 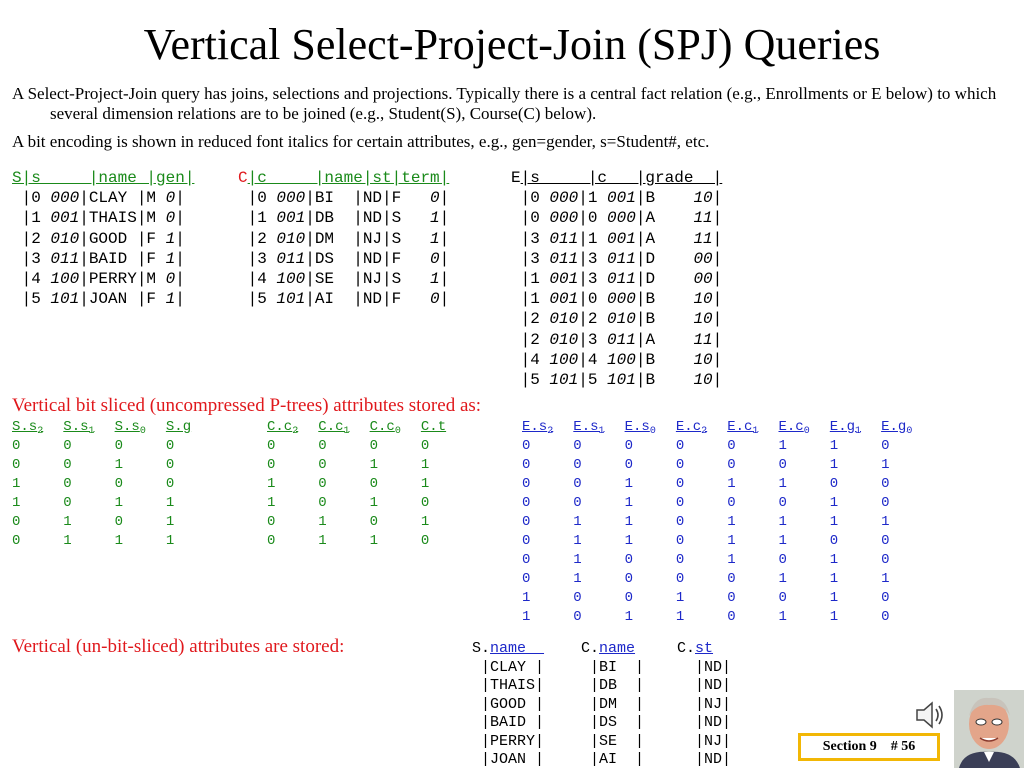 What do you see at coordinates (617, 218) in the screenshot?
I see `table-row: |0 000|0 000|A 11|` at bounding box center [617, 218].